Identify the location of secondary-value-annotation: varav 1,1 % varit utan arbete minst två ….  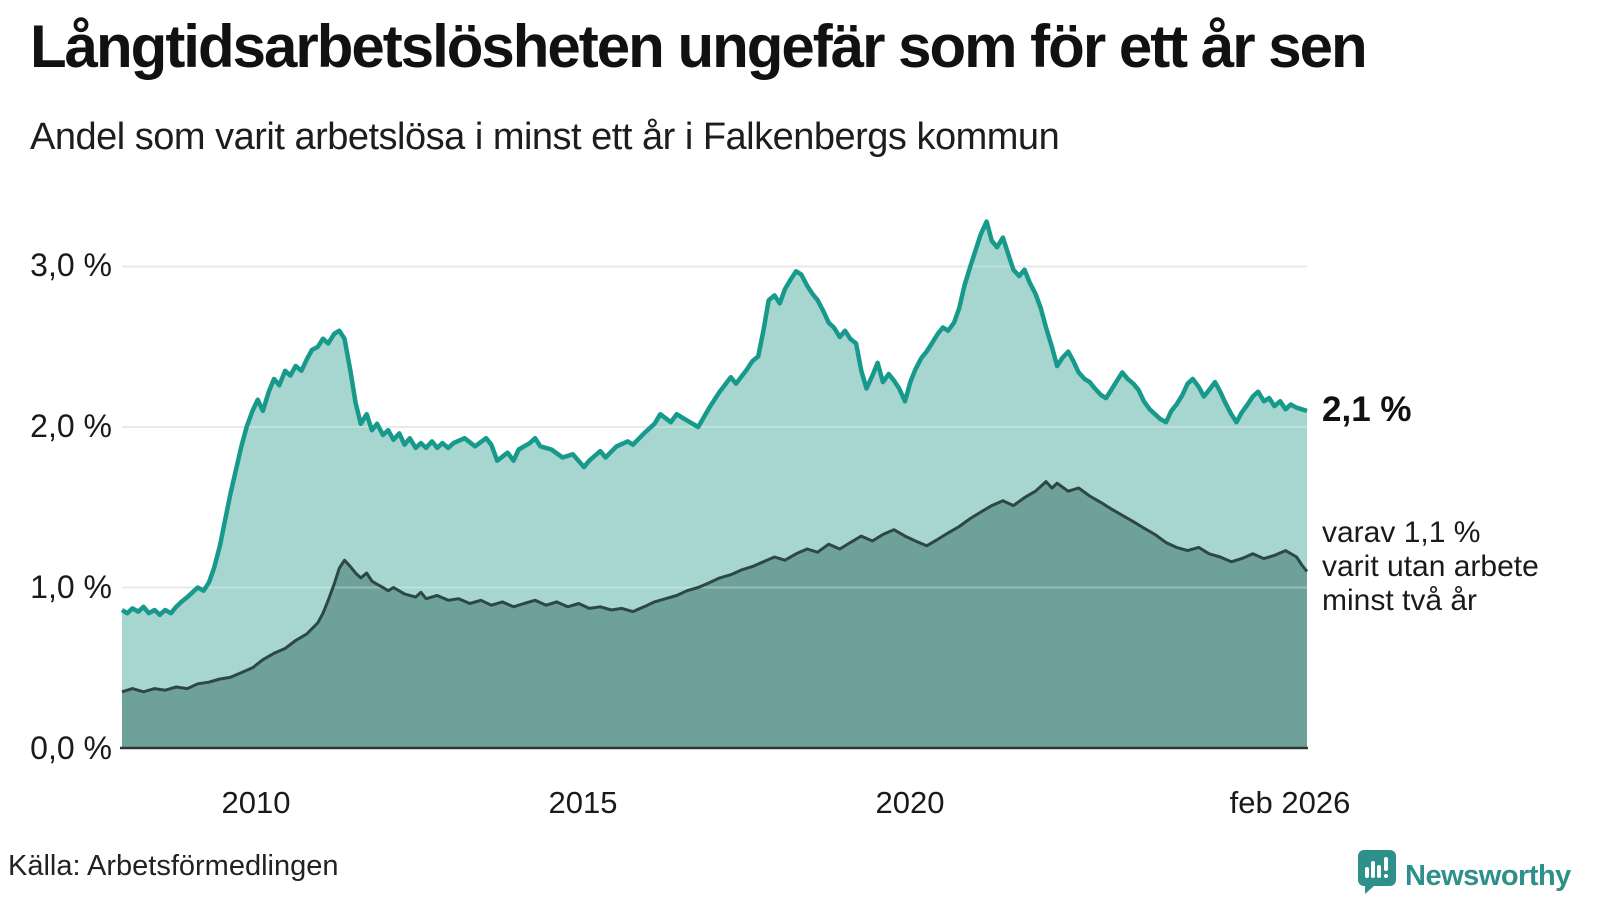
(1430, 567).